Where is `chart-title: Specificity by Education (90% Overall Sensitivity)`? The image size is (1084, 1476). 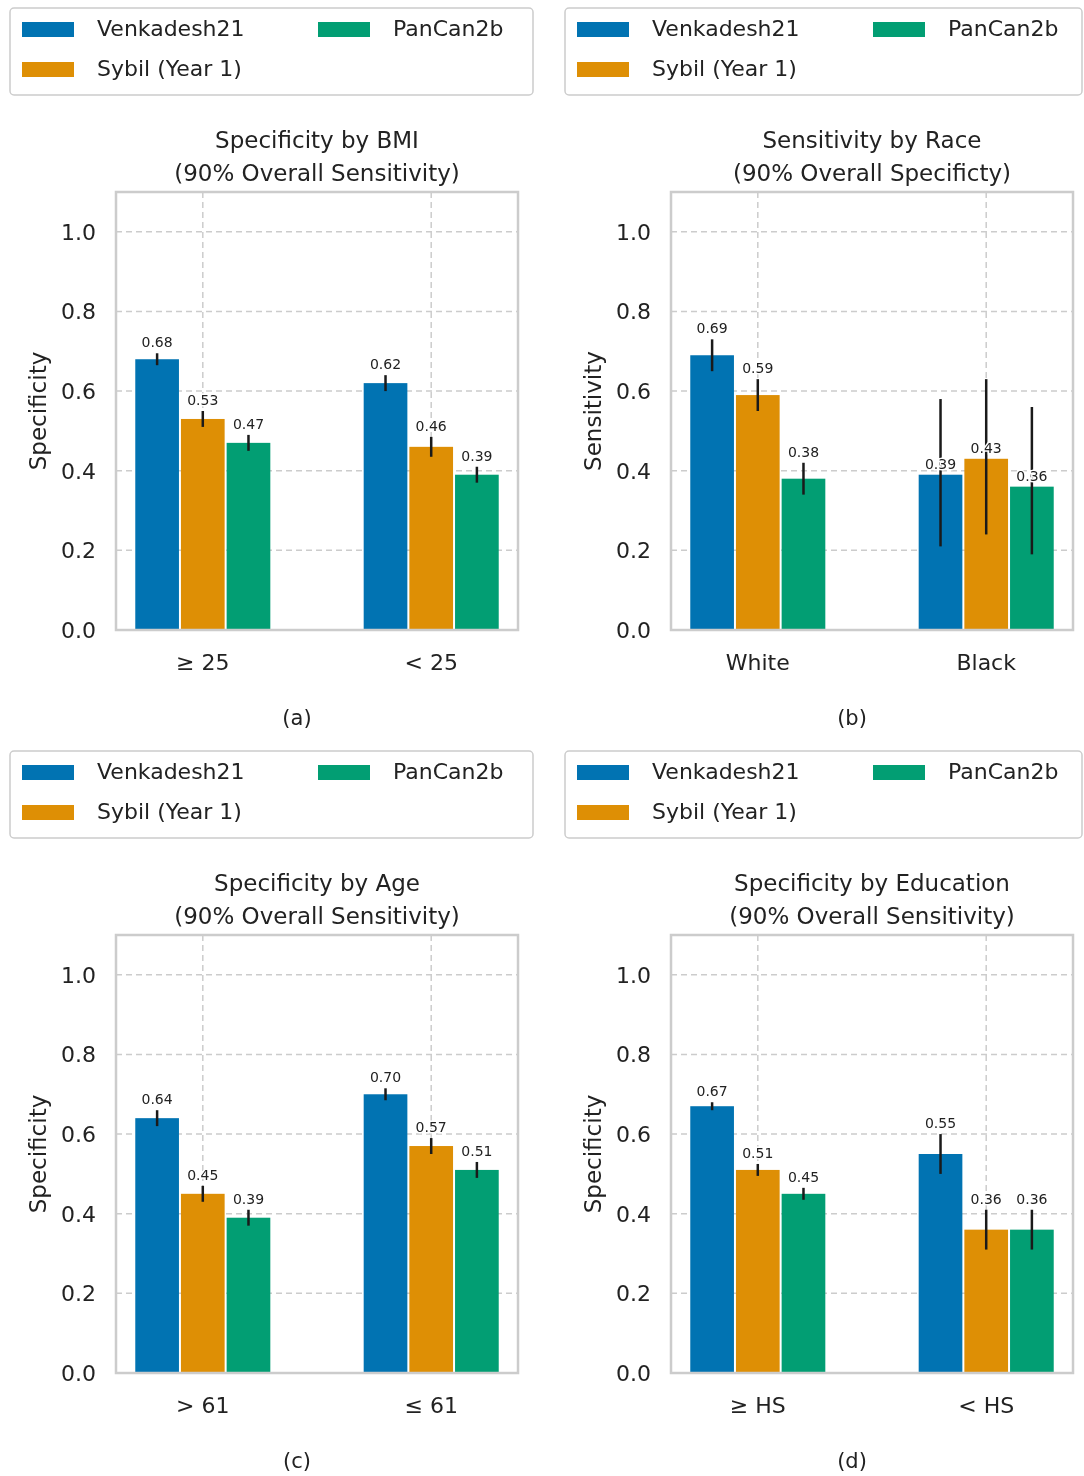
chart-title: Specificity by Education (90% Overall Sensitivity) is located at coordinates (872, 899).